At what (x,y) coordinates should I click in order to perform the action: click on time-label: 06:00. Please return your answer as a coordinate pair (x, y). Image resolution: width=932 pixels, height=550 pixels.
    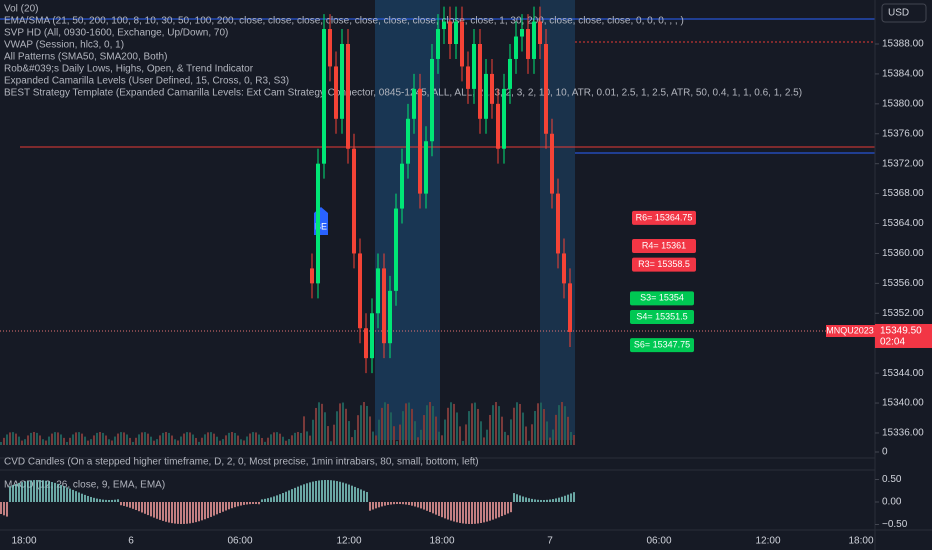
    Looking at the image, I should click on (658, 541).